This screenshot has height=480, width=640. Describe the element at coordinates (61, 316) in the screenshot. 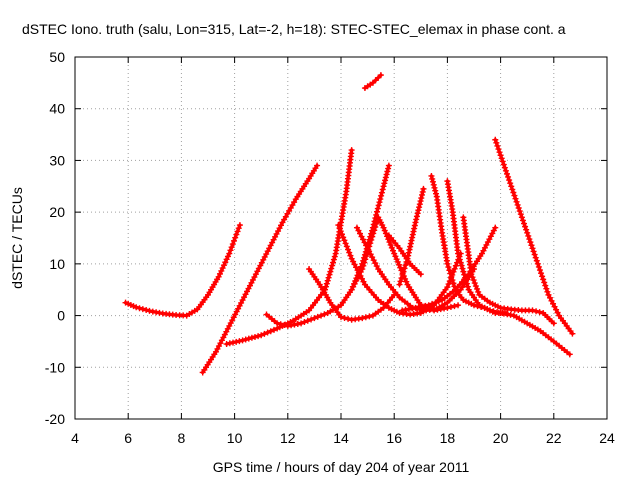

I see `y-tick-label: 0` at that location.